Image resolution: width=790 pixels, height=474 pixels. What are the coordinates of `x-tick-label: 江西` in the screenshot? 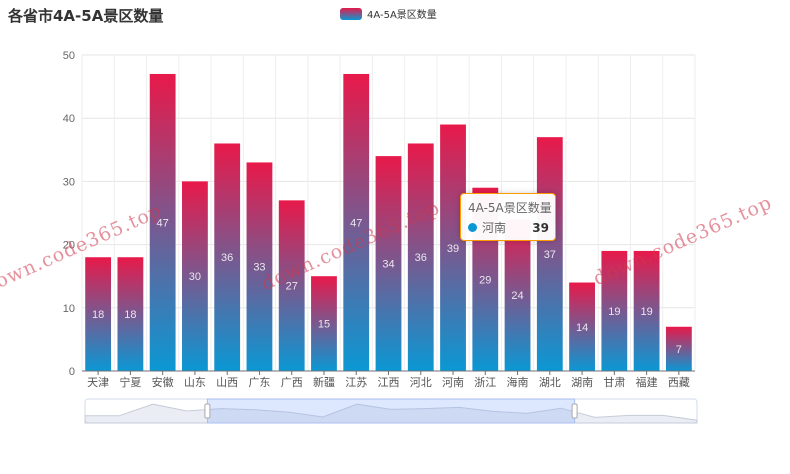 It's located at (389, 382).